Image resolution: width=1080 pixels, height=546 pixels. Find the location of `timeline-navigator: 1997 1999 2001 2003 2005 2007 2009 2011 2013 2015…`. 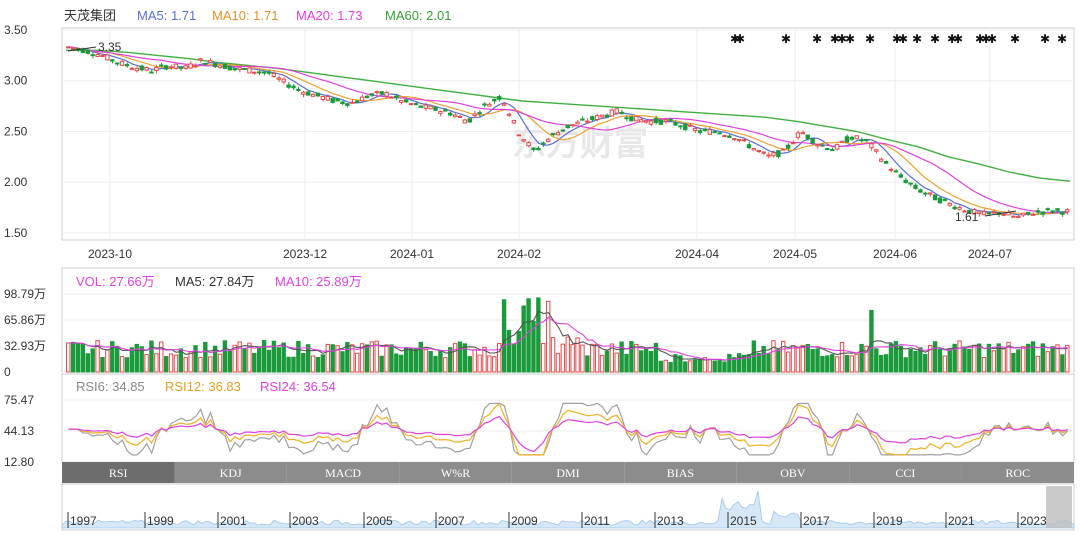

timeline-navigator: 1997 1999 2001 2003 2005 2007 2009 2011 2013 2015… is located at coordinates (568, 507).